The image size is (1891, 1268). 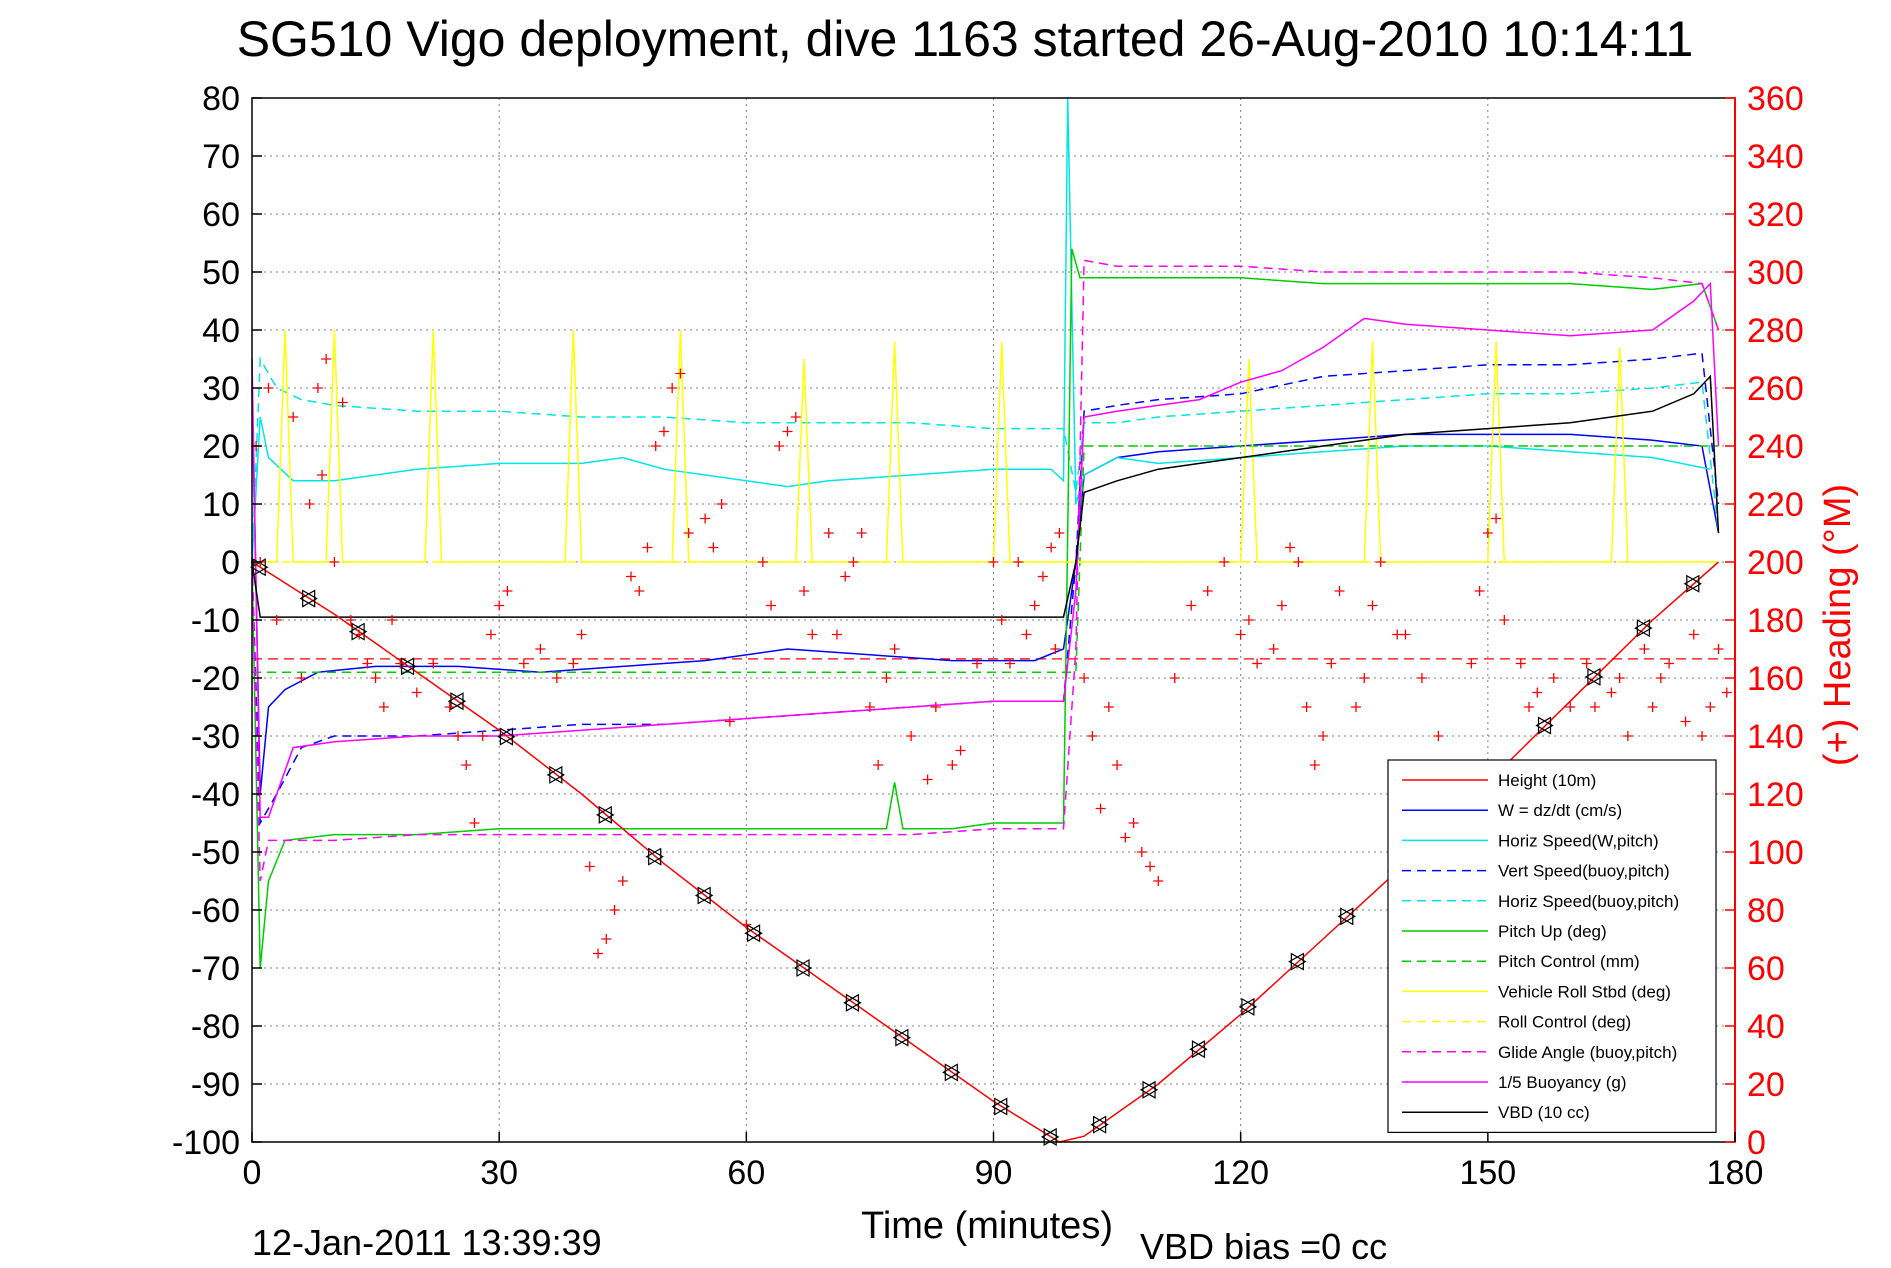 What do you see at coordinates (499, 1173) in the screenshot?
I see `x-tick-label: 30` at bounding box center [499, 1173].